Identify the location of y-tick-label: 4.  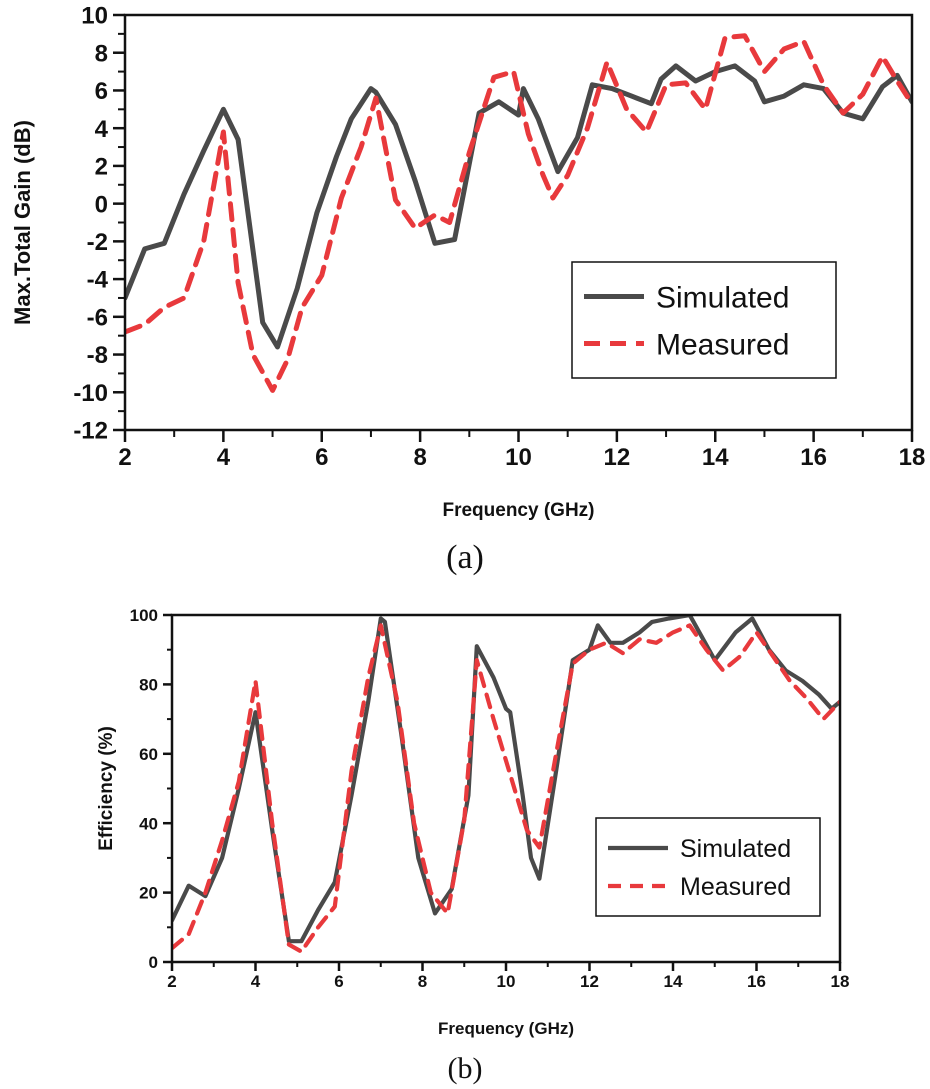
(102, 129).